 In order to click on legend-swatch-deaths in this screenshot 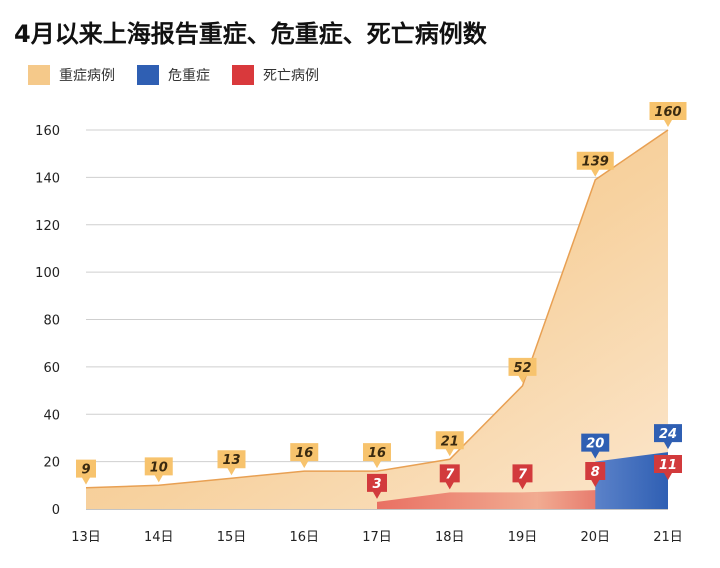, I will do `click(243, 75)`.